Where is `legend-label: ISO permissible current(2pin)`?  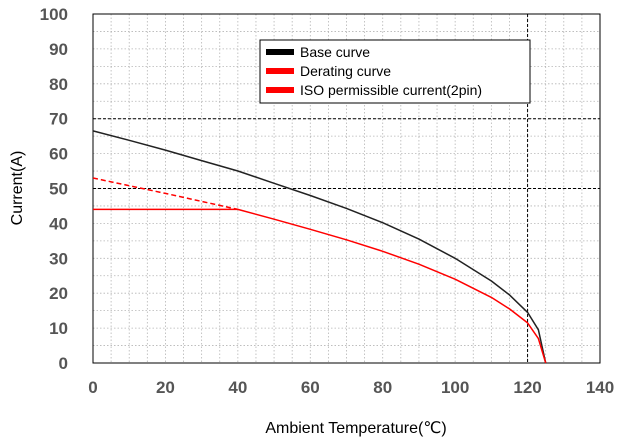 legend-label: ISO permissible current(2pin) is located at coordinates (391, 90).